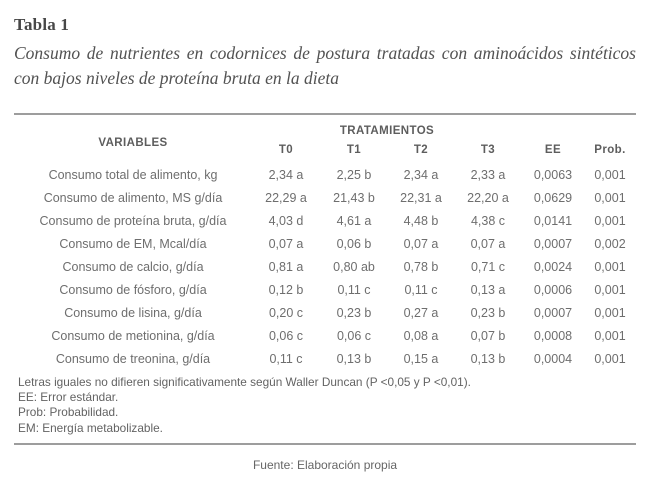  What do you see at coordinates (488, 150) in the screenshot?
I see `column-header-t3: T3` at bounding box center [488, 150].